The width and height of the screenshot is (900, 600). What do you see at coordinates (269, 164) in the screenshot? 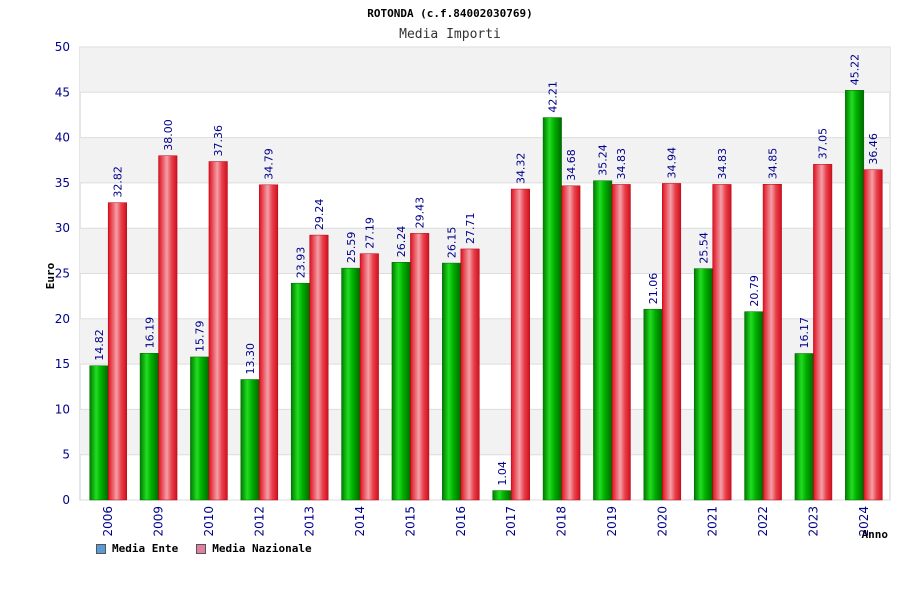
I see `data-label: 34.79` at bounding box center [269, 164].